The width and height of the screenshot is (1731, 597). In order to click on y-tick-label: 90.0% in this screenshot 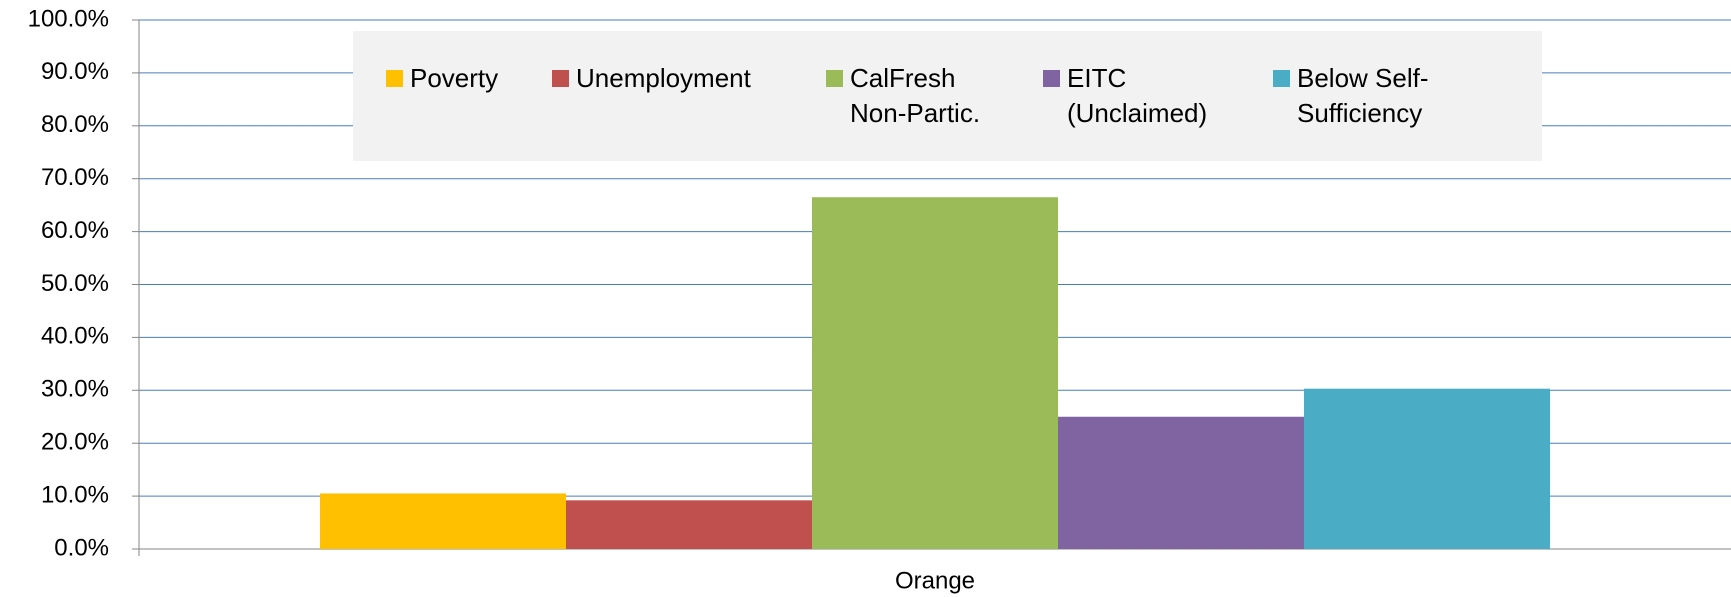, I will do `click(75, 71)`.